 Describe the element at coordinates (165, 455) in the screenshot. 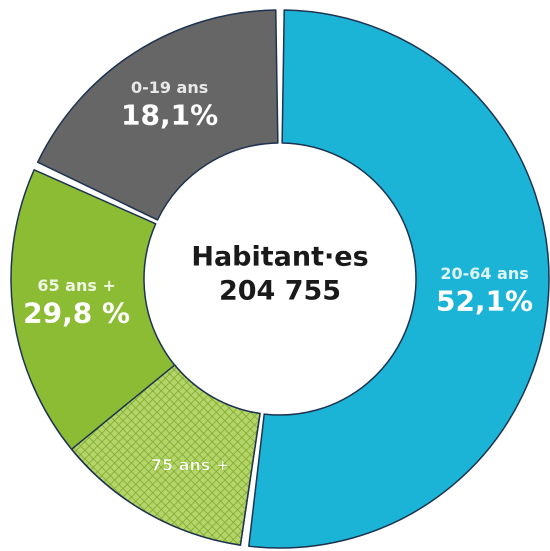

I see `highlight-slice` at that location.